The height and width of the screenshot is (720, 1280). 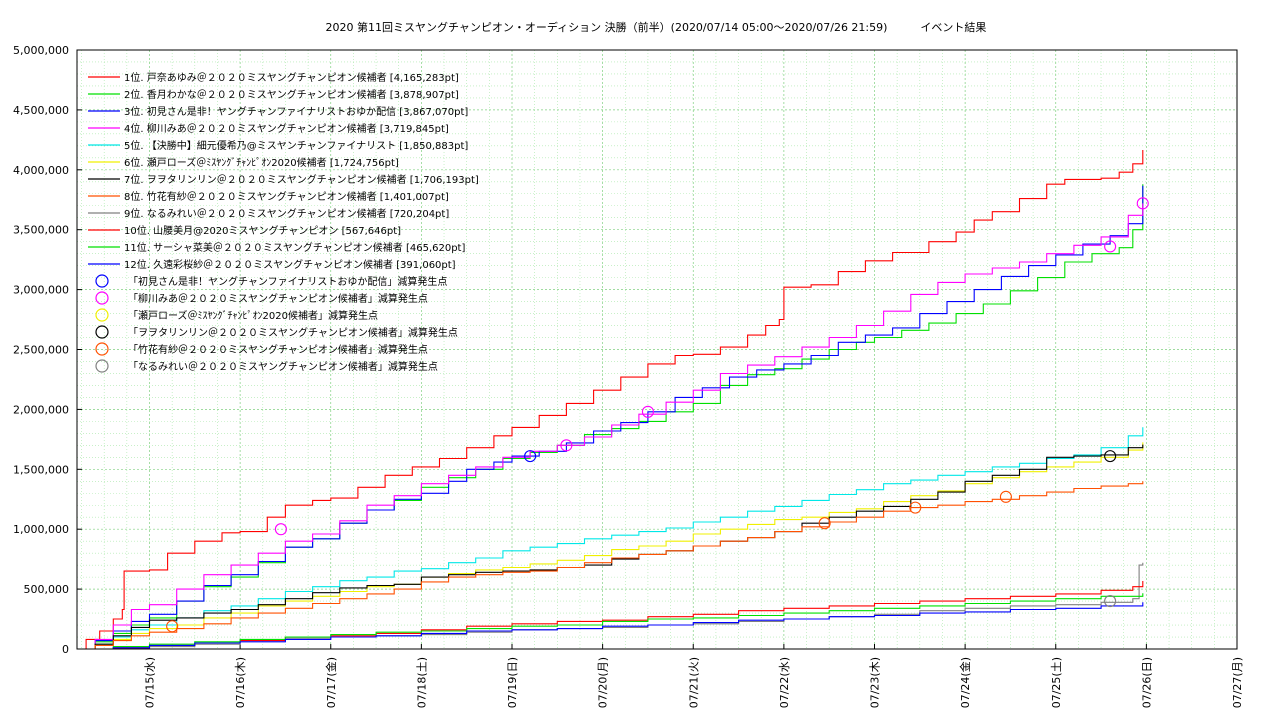 I want to click on legend-entry: 10位. 山腰美月@2020ミスヤングチャンピオン [567,646pt], so click(x=262, y=230).